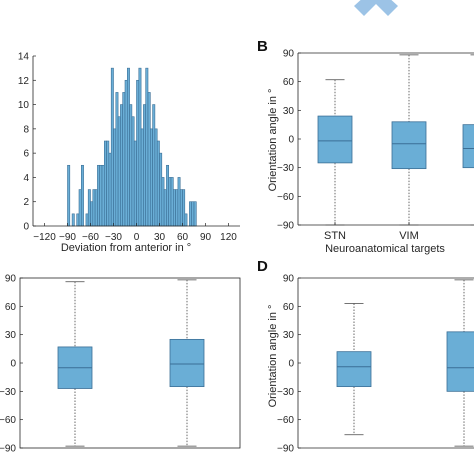 The height and width of the screenshot is (453, 474). I want to click on histogram-x-tick-label: −90, so click(67, 237).